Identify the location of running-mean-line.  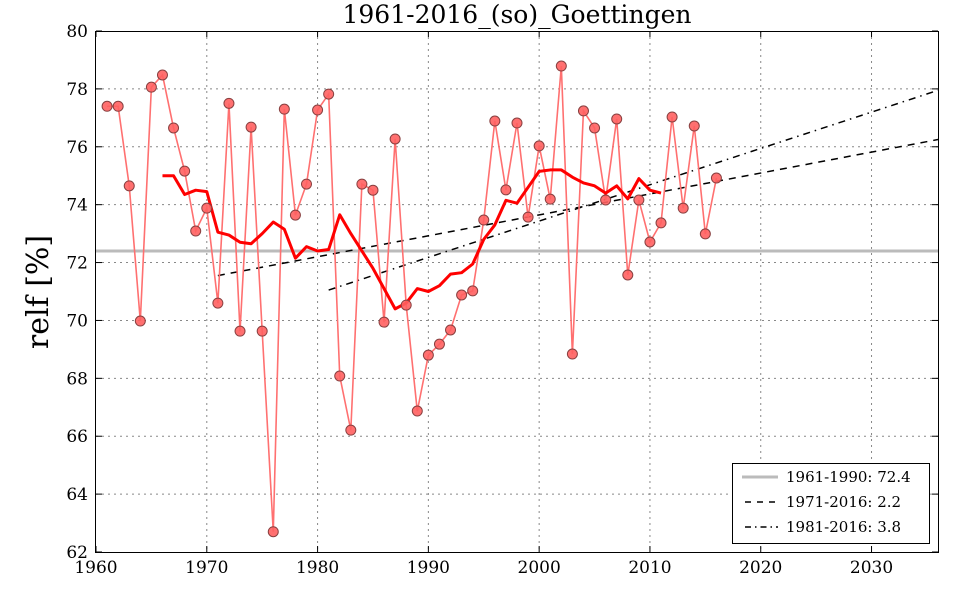
(412, 239).